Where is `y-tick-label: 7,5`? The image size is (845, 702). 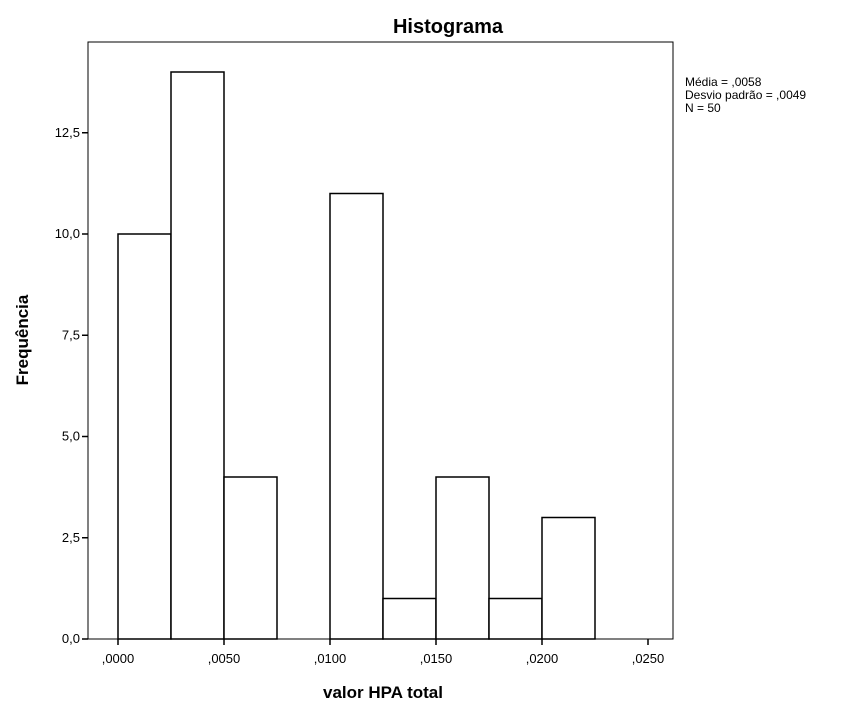 y-tick-label: 7,5 is located at coordinates (71, 334).